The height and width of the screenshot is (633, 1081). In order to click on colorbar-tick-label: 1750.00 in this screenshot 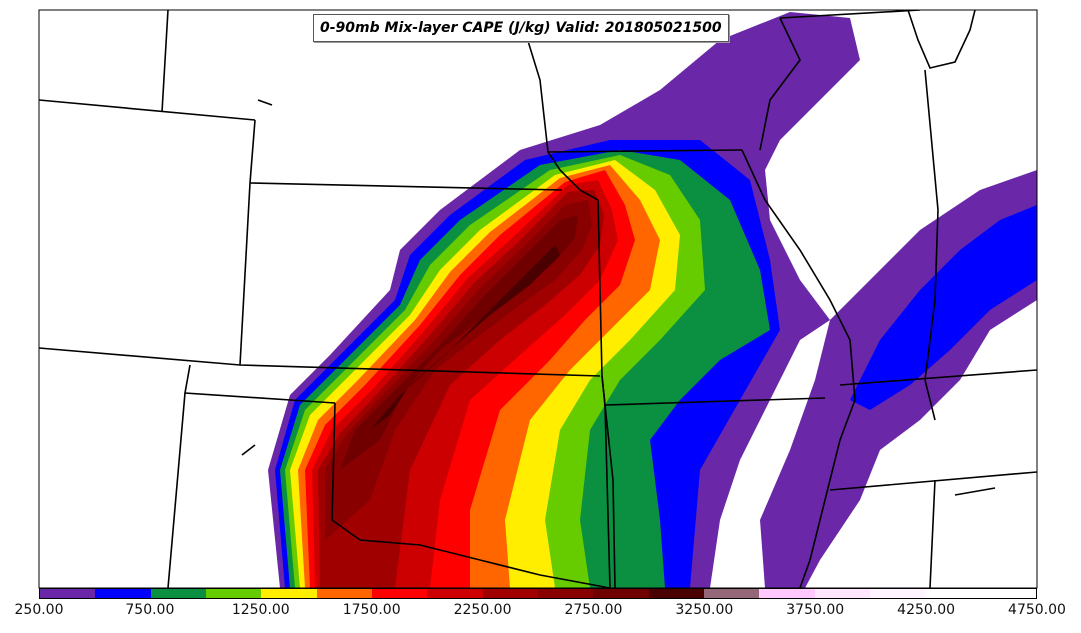, I will do `click(371, 610)`.